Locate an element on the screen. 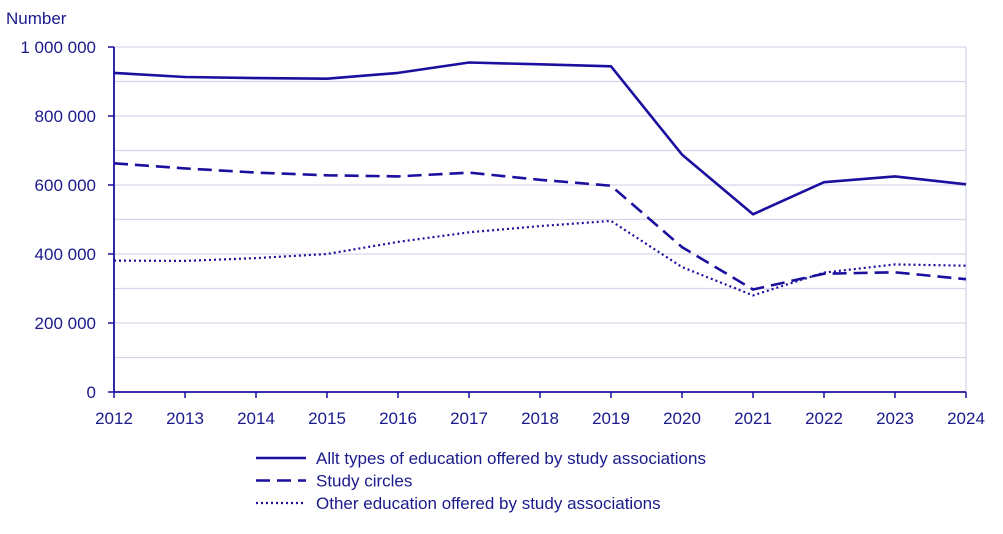 This screenshot has height=534, width=1003. legend-label-2: Study circles is located at coordinates (364, 481).